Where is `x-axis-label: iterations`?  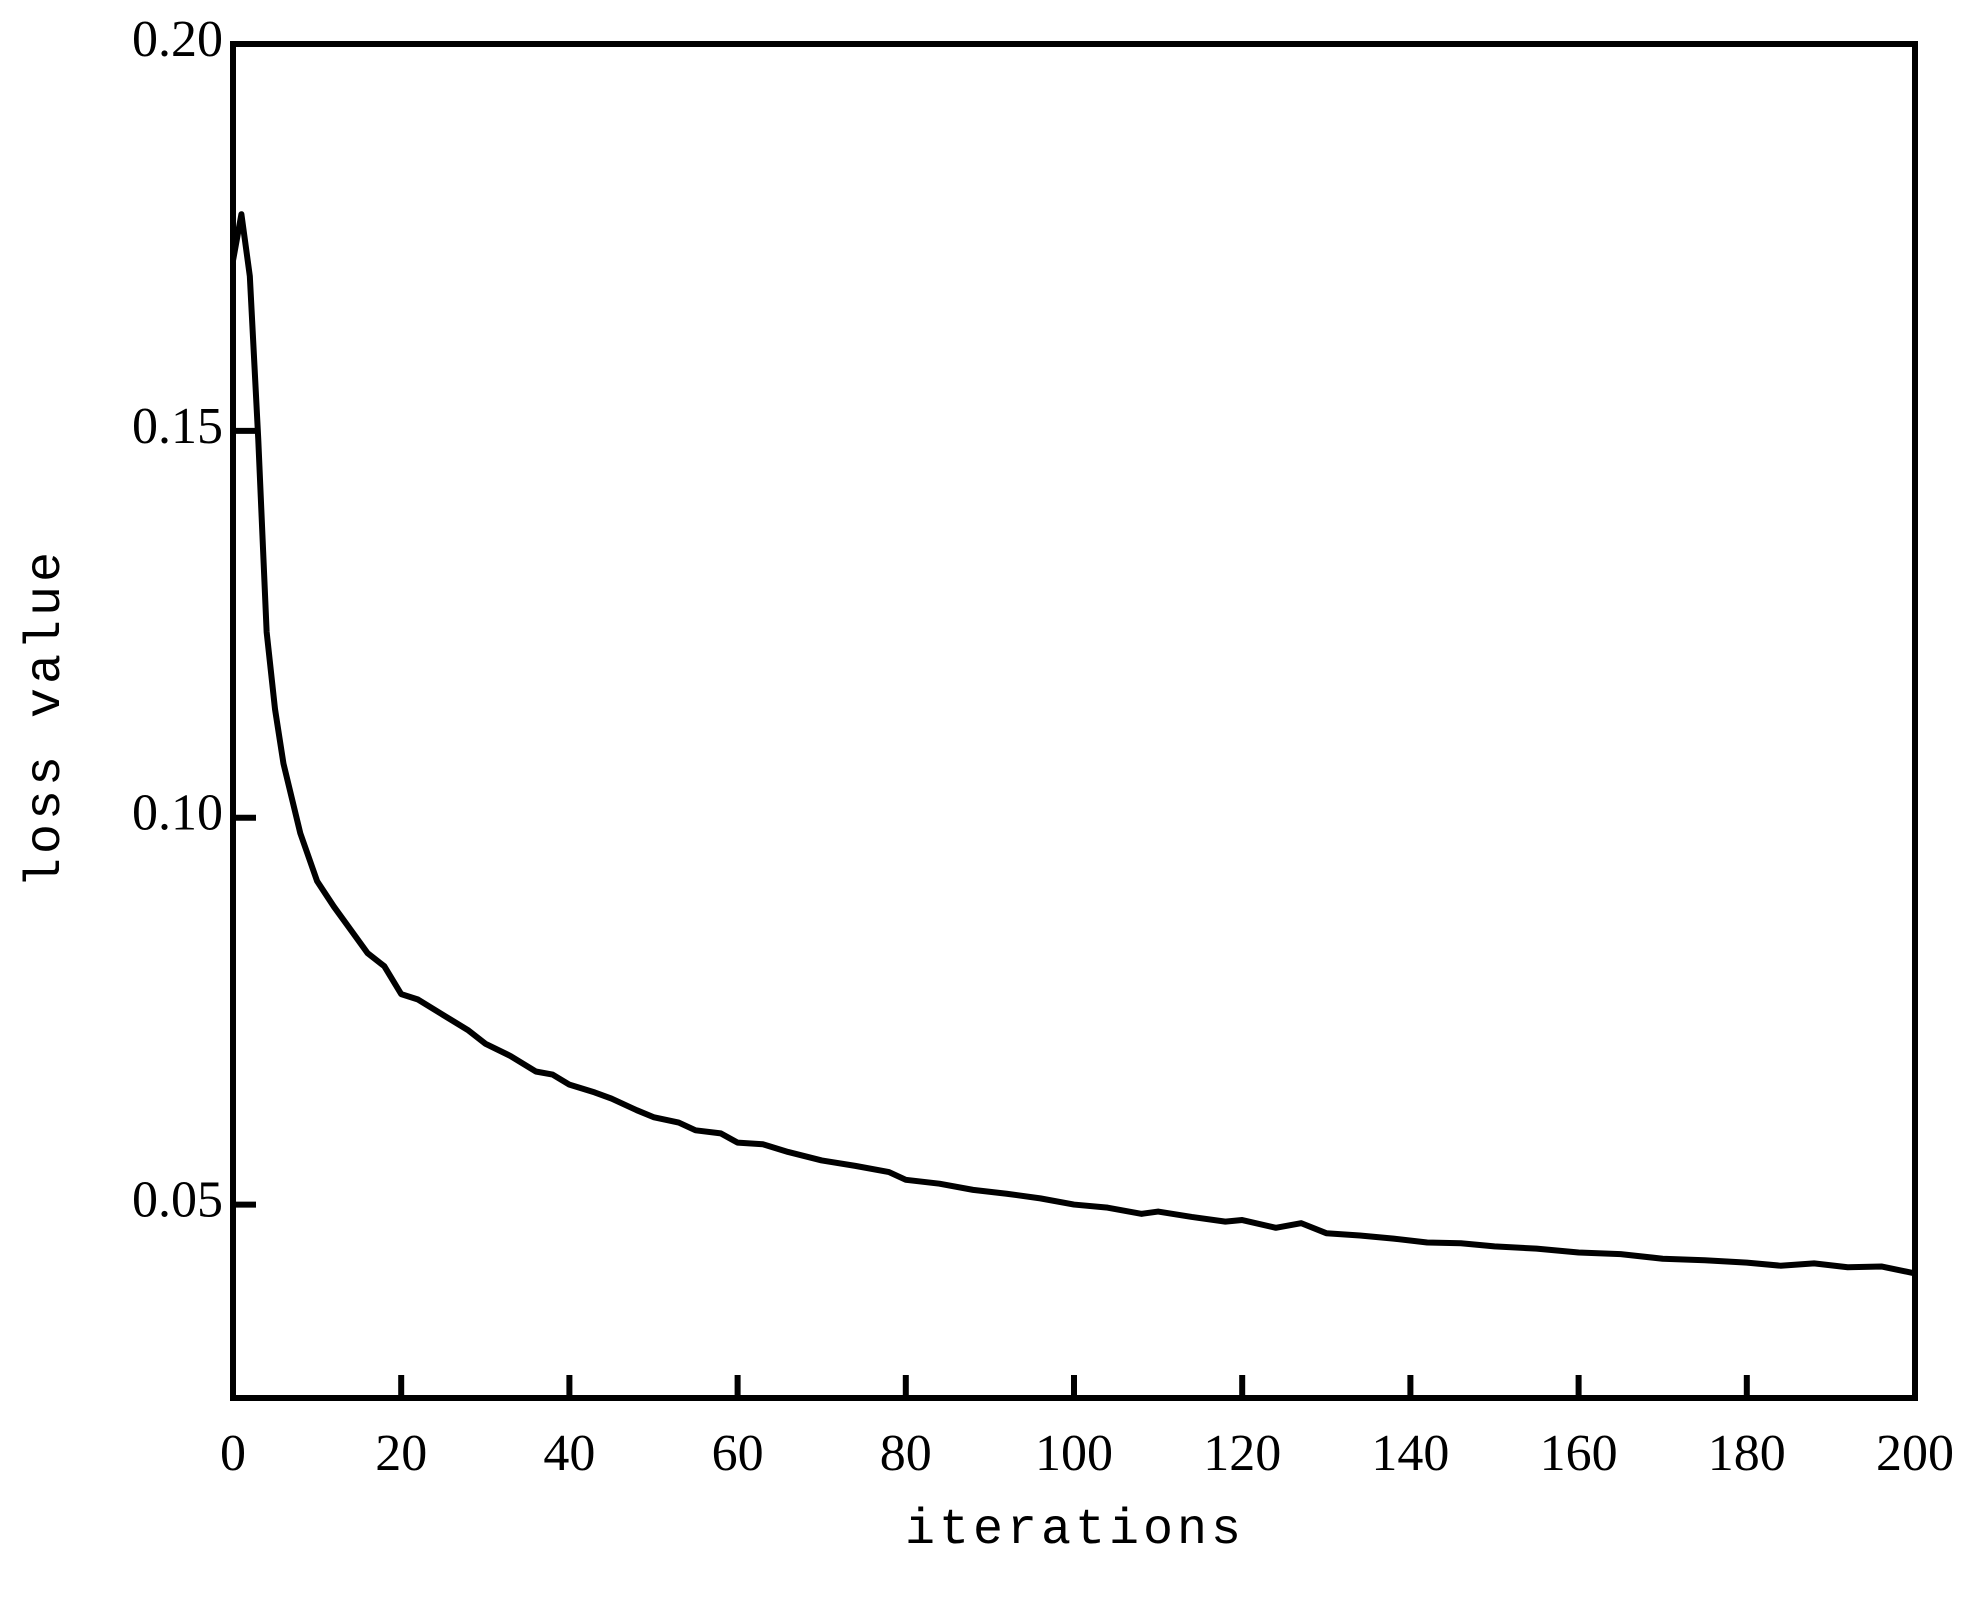
x-axis-label: iterations is located at coordinates (1075, 1530).